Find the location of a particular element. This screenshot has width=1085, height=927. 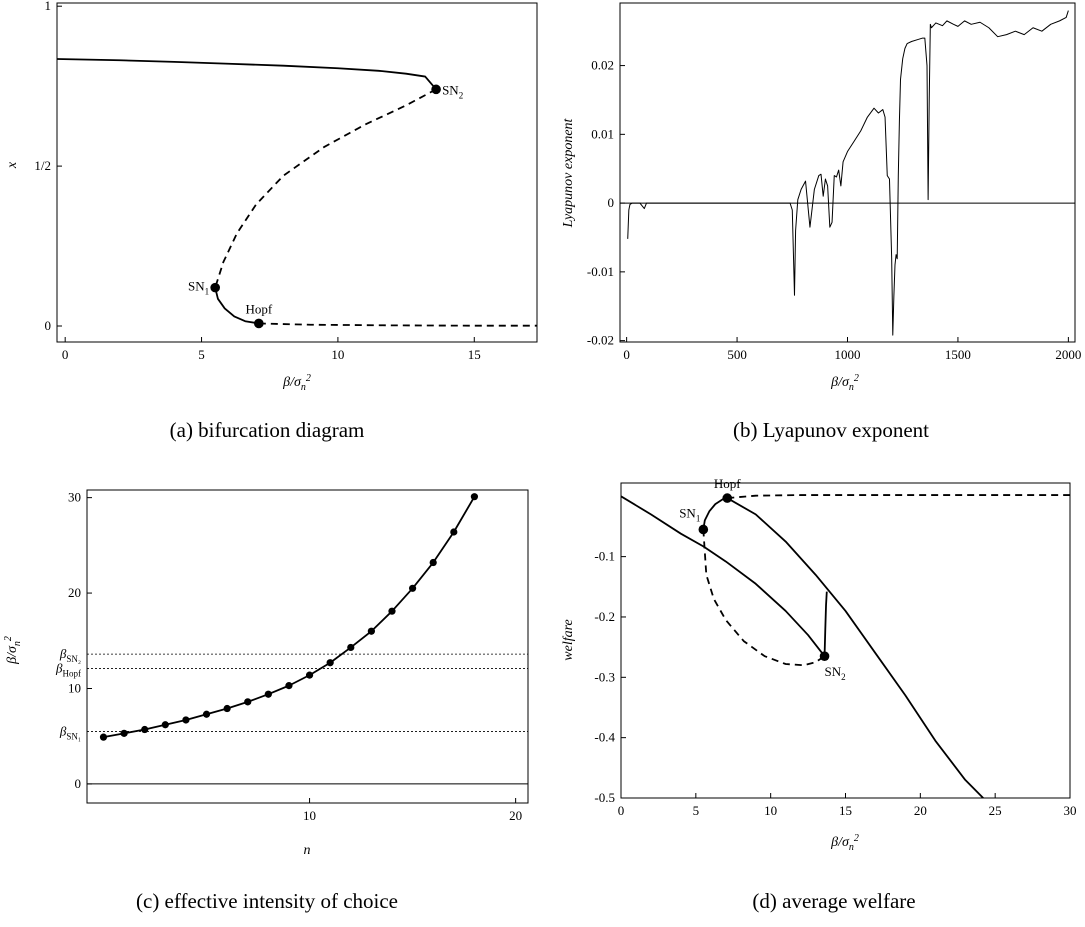

x-tick-label: 25 is located at coordinates (995, 810).